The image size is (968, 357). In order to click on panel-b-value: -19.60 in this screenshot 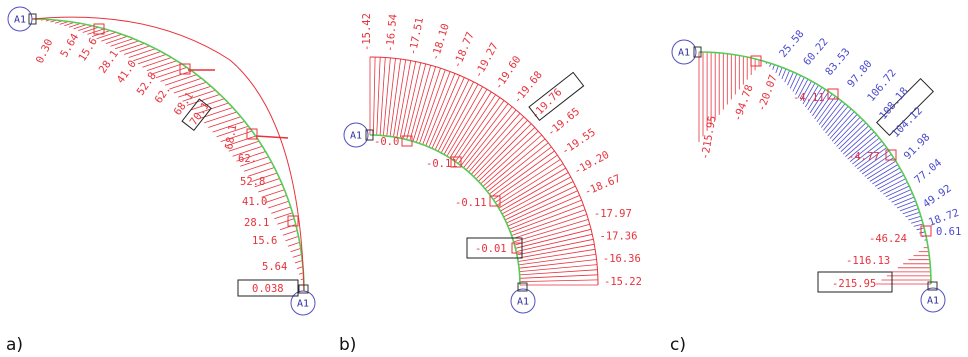, I will do `click(508, 73)`.